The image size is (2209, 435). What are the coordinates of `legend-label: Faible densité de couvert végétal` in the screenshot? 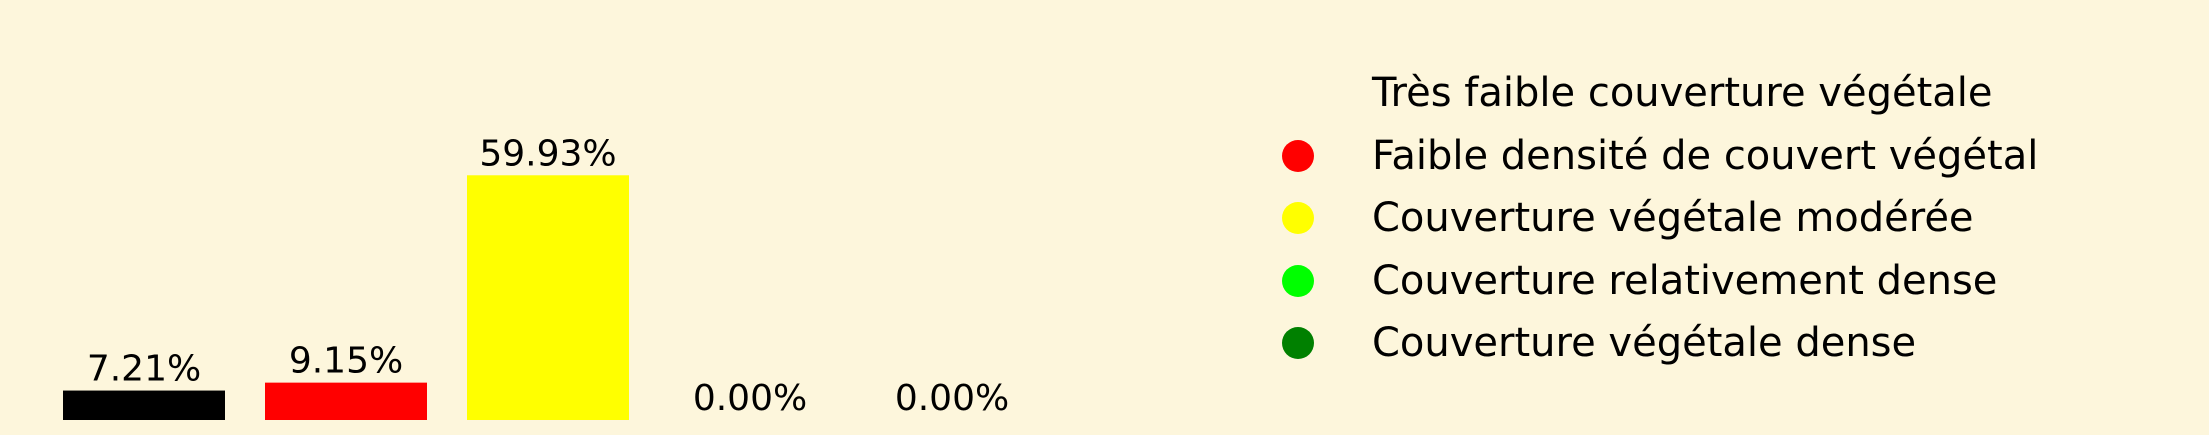 It's located at (1705, 155).